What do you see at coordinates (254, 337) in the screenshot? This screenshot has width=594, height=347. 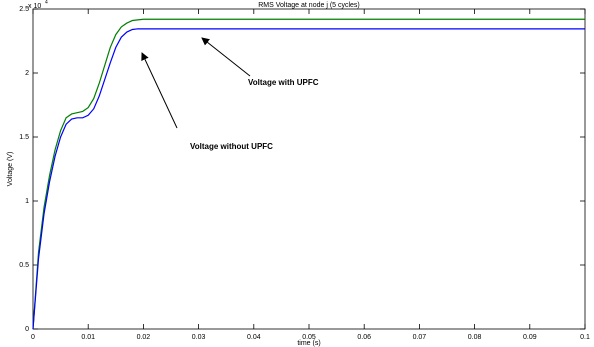 I see `x-tick-label: 0.04` at bounding box center [254, 337].